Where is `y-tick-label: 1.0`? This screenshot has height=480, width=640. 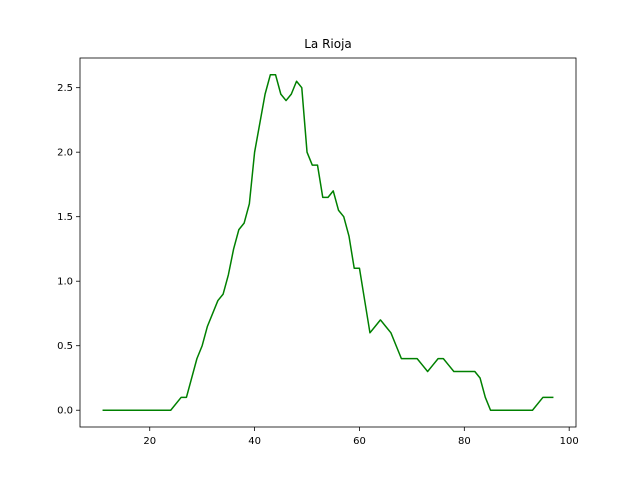 y-tick-label: 1.0 is located at coordinates (65, 282).